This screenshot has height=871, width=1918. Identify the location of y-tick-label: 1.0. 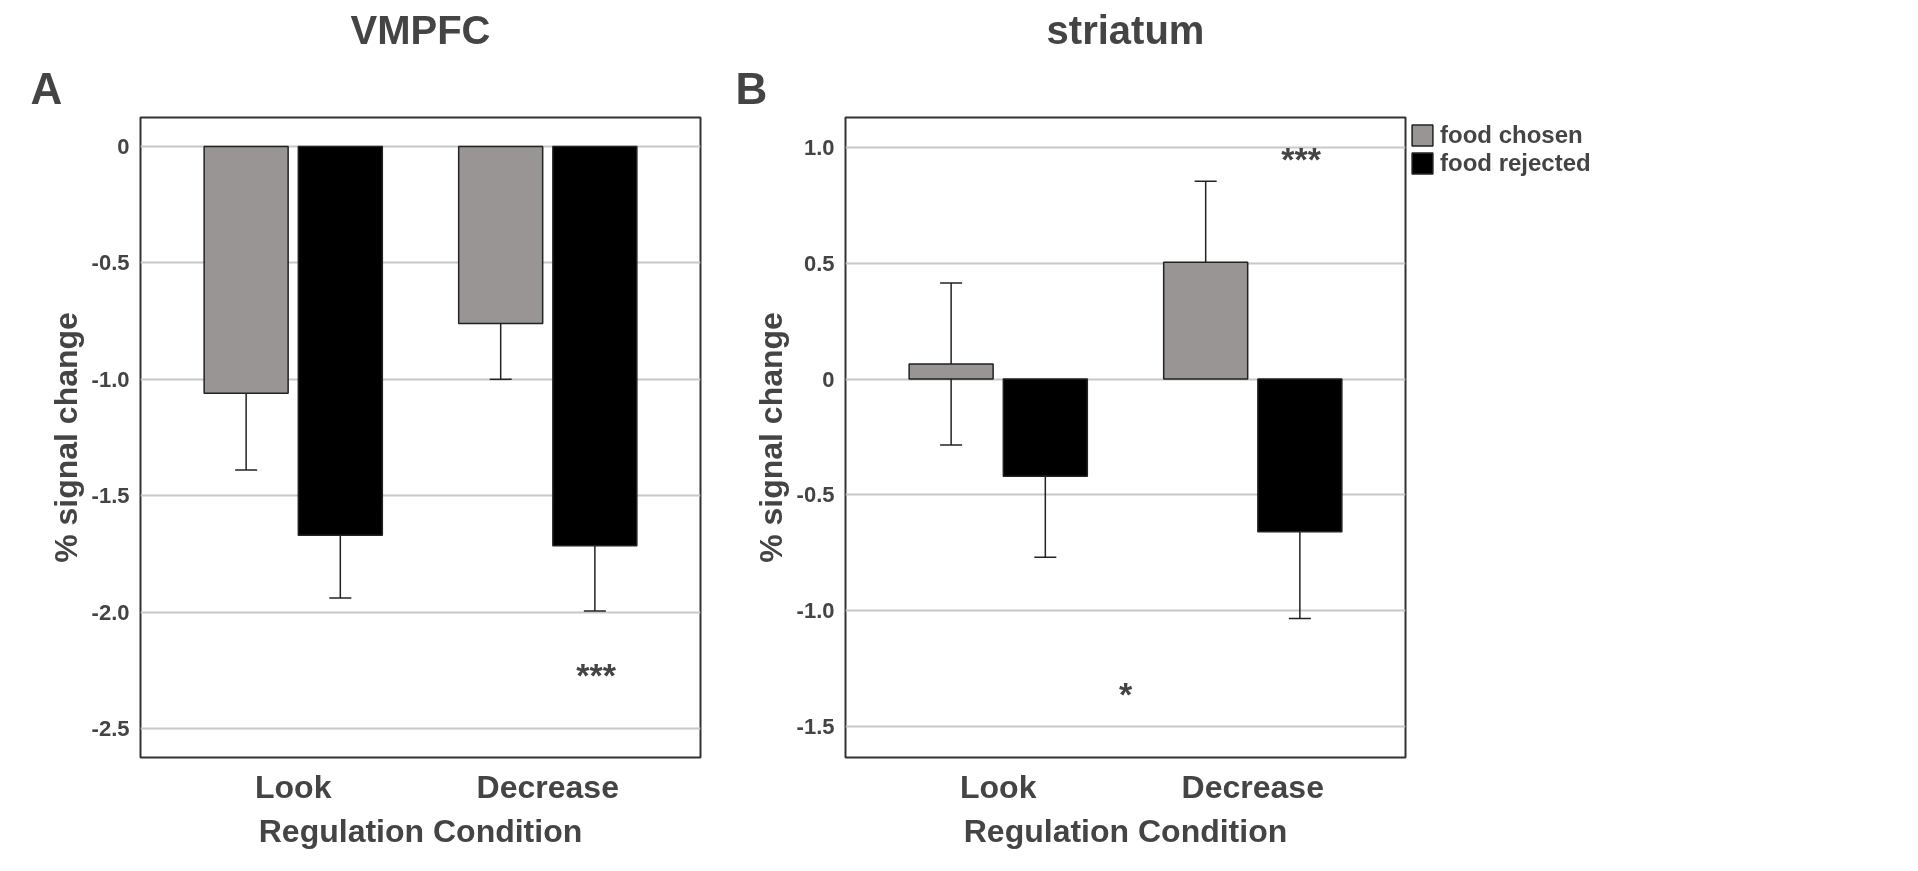
(819, 148).